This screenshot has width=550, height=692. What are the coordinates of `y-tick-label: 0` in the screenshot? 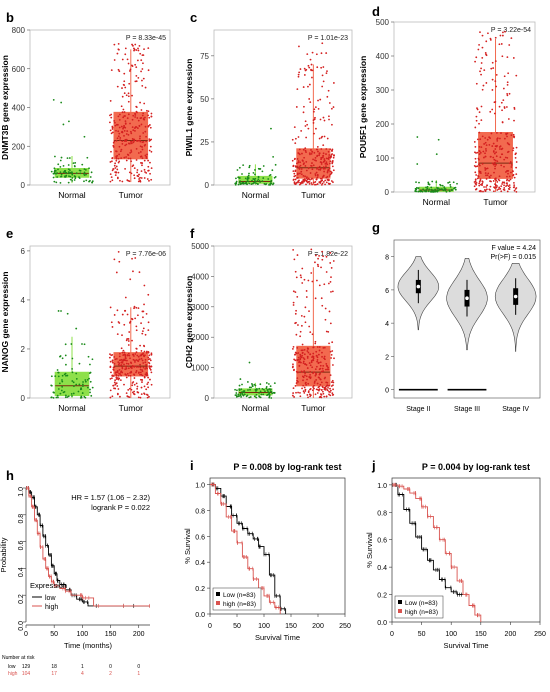 It's located at (207, 398).